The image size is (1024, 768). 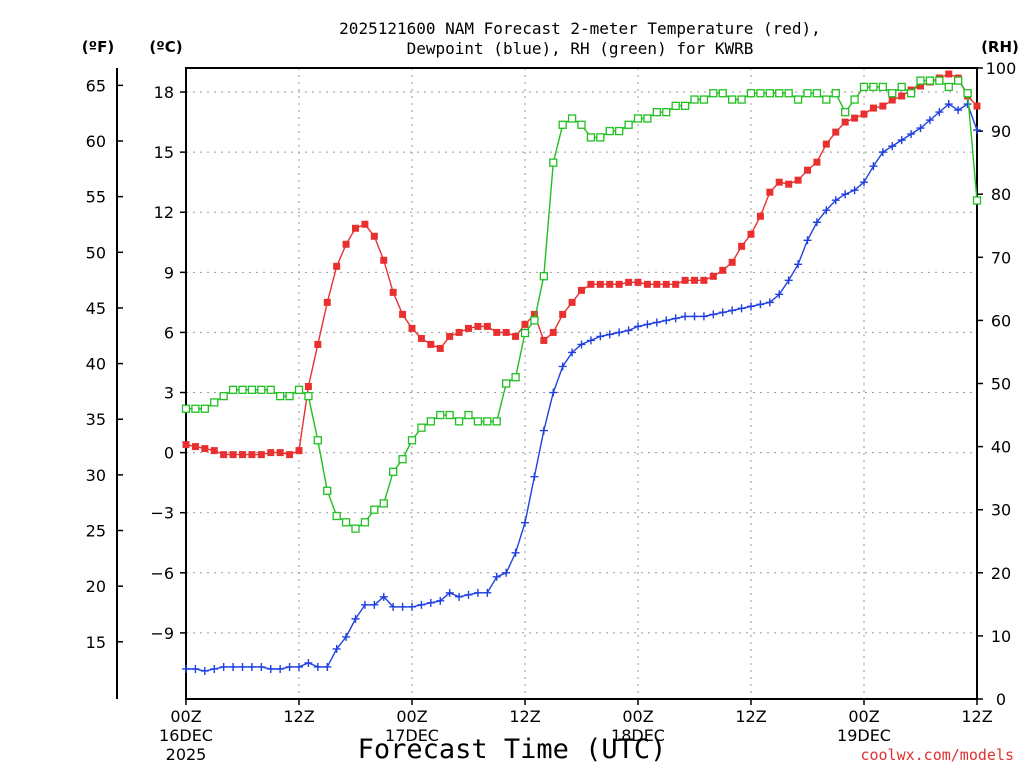 What do you see at coordinates (169, 393) in the screenshot?
I see `celsius-tick-label: 3` at bounding box center [169, 393].